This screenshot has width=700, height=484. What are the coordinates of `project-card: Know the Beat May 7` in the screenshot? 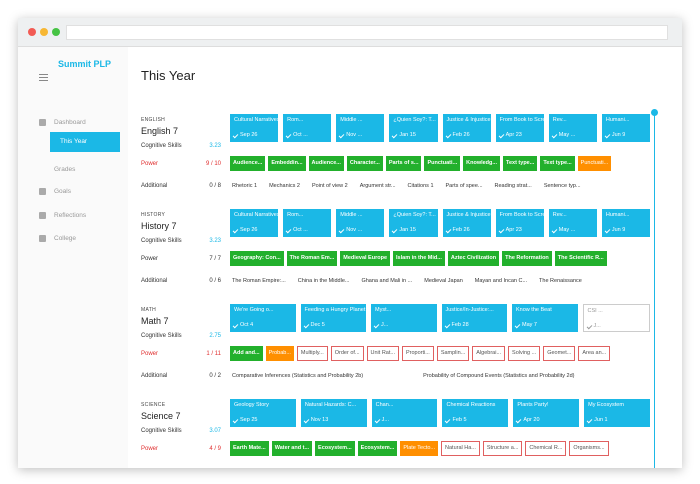 It's located at (545, 318).